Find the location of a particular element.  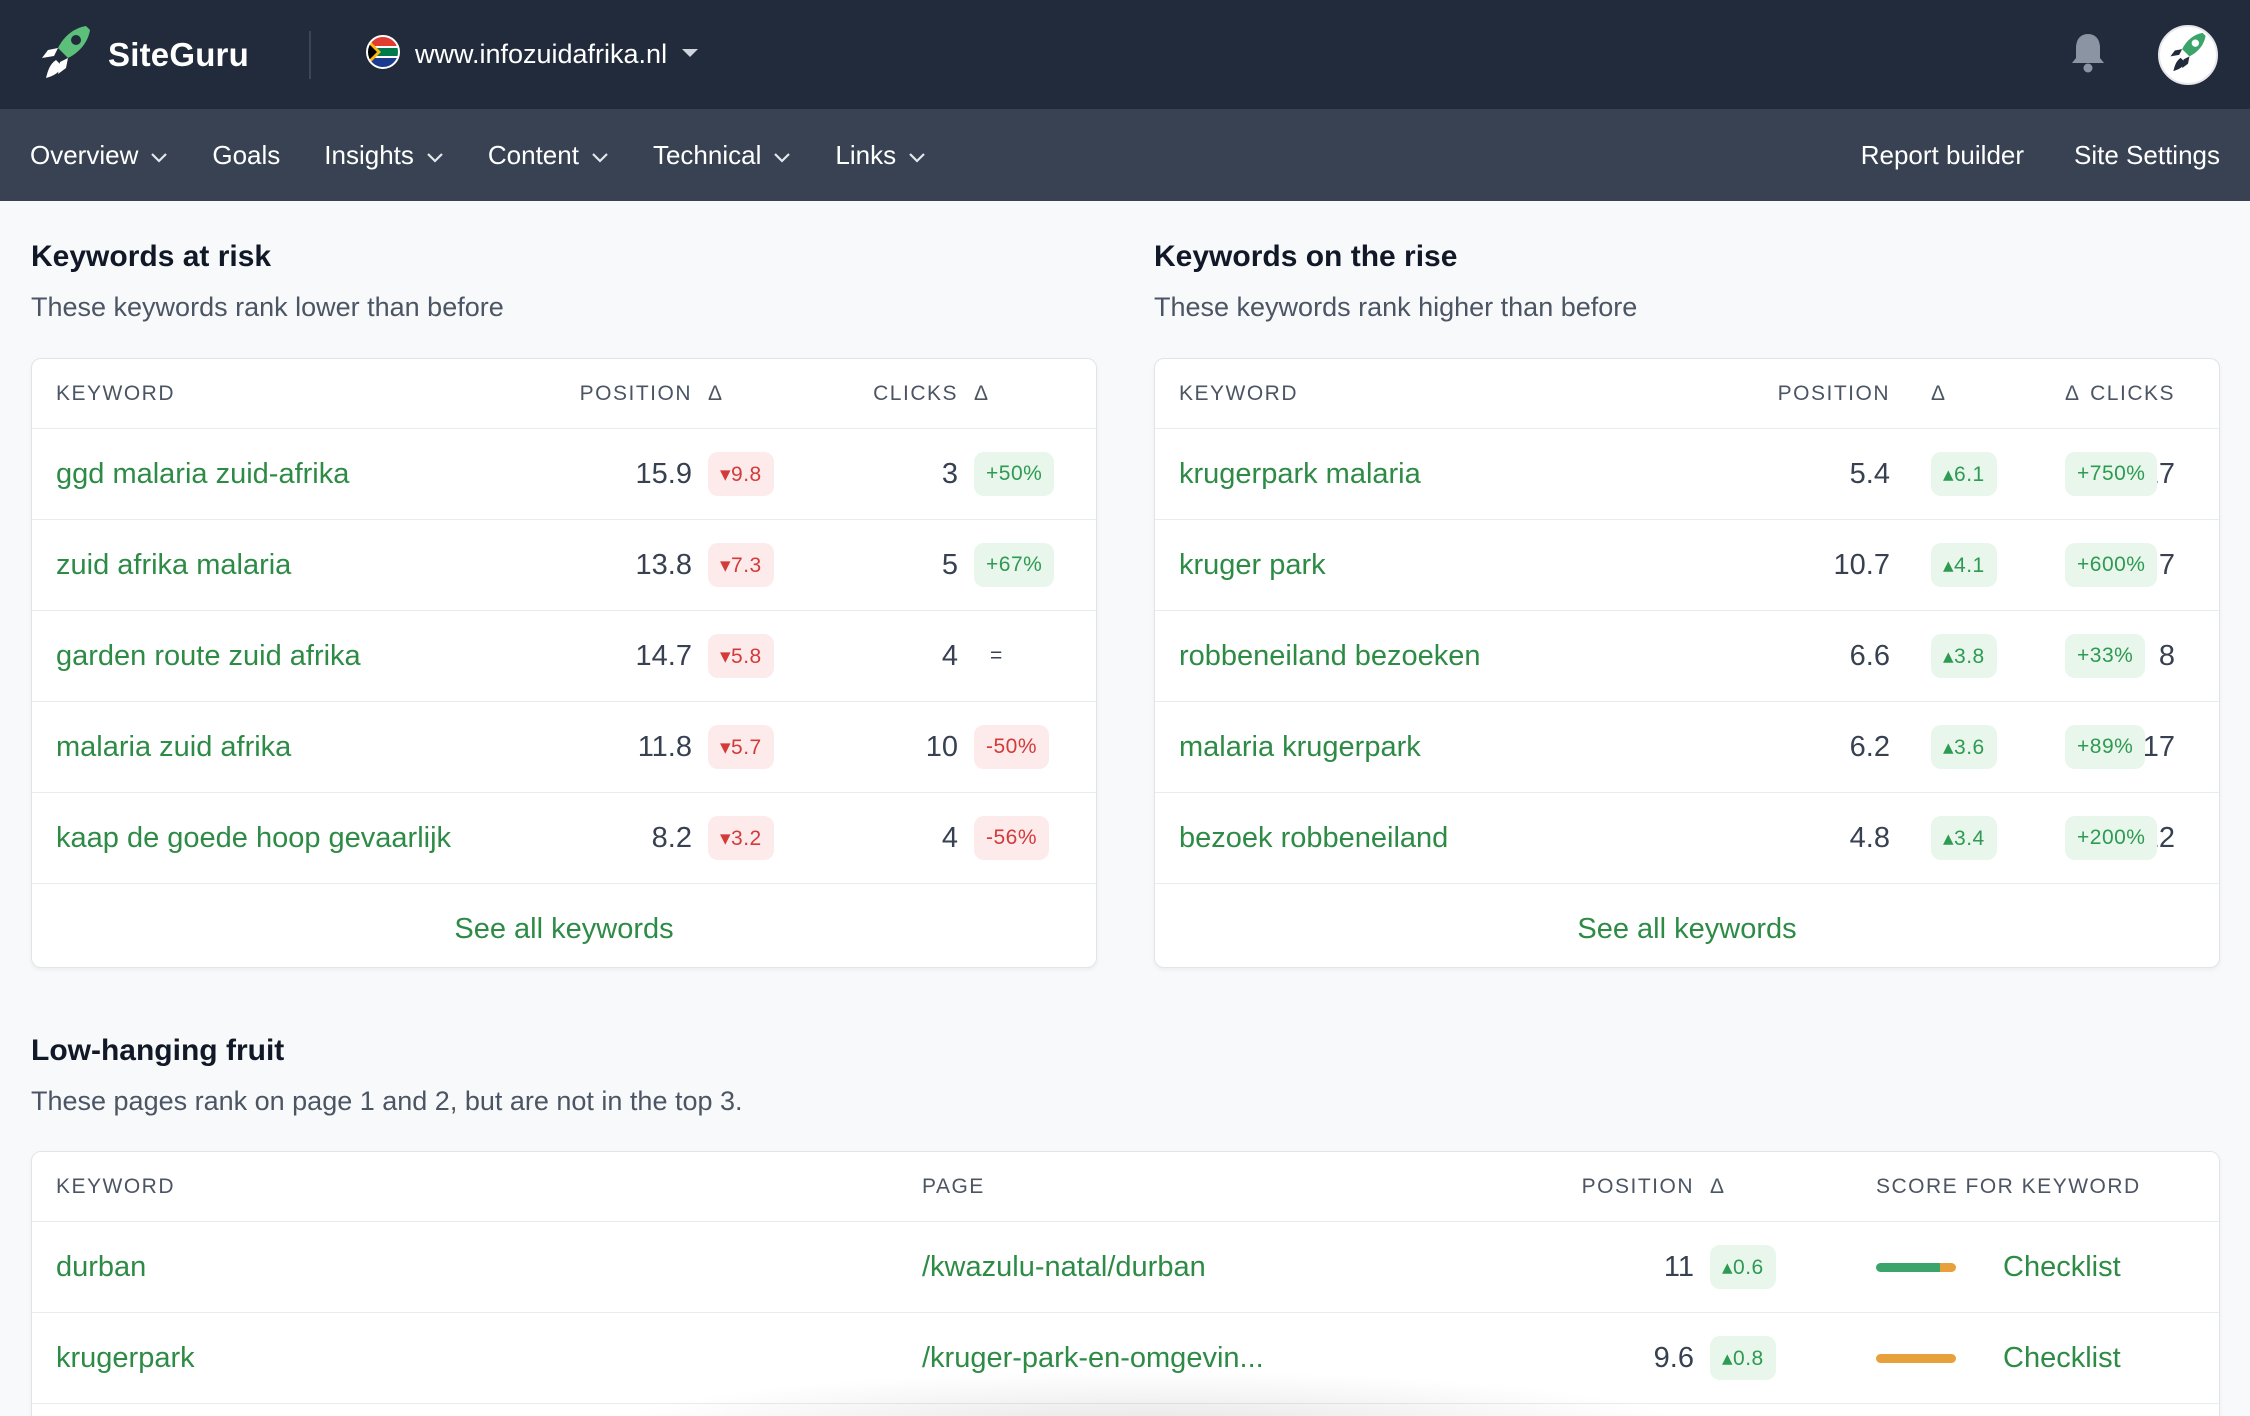

table-row: ggd malaria zuid-afrika 15.9 ▾9.8 3 +50% is located at coordinates (564, 474).